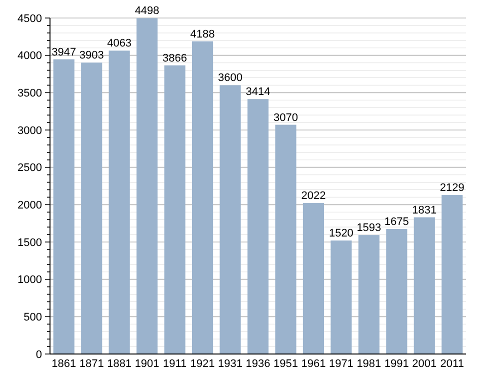 This screenshot has height=373, width=488. Describe the element at coordinates (424, 210) in the screenshot. I see `data-label: 1831` at that location.